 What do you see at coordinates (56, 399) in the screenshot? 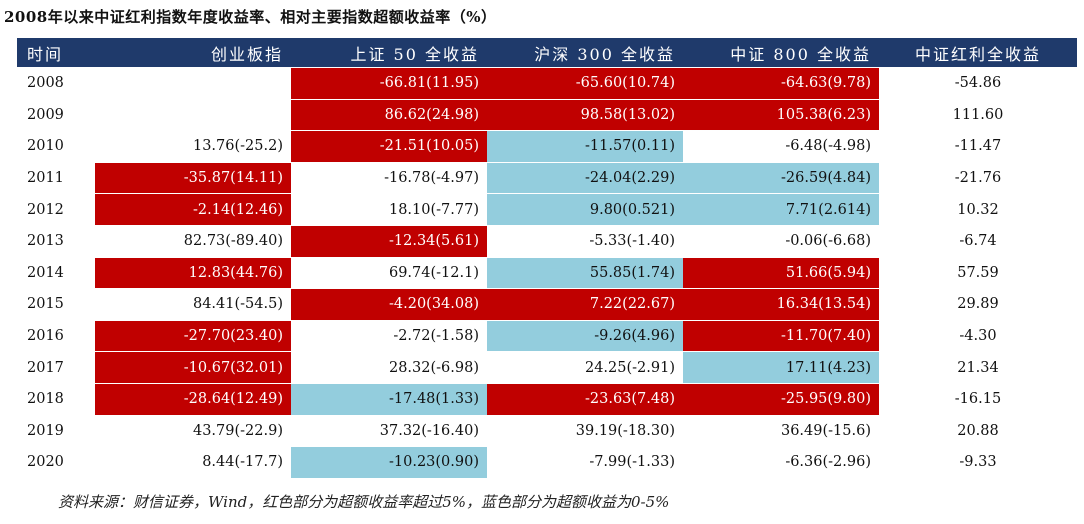
I see `cell-year: 2018` at bounding box center [56, 399].